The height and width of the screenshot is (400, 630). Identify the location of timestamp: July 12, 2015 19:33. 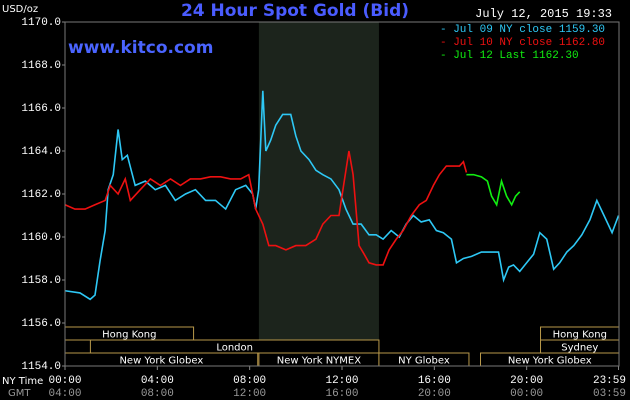
(543, 14).